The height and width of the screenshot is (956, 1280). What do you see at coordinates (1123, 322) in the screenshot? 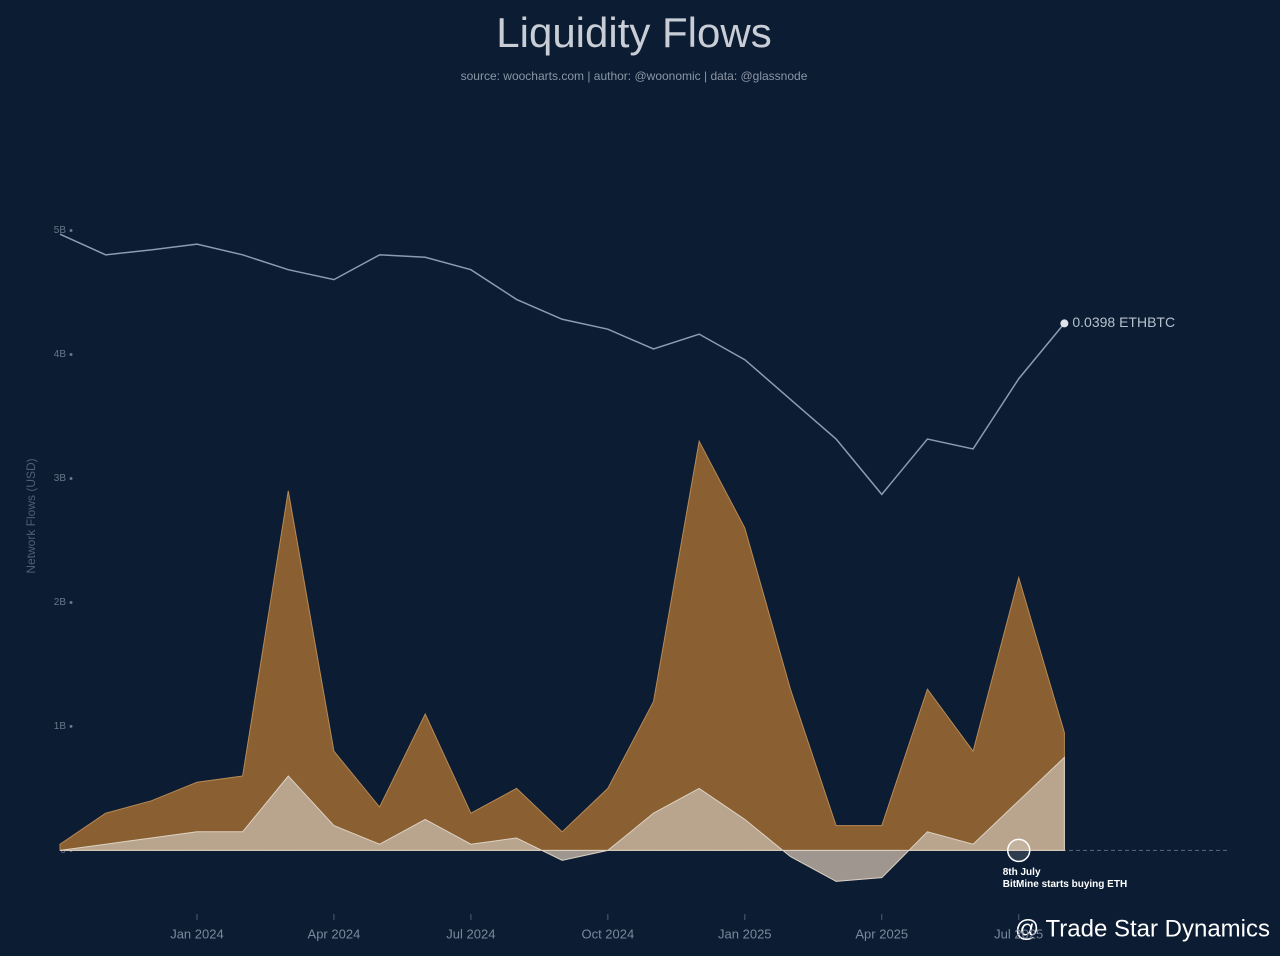
I see `line-value-label: 0.0398 ETHBTC` at bounding box center [1123, 322].